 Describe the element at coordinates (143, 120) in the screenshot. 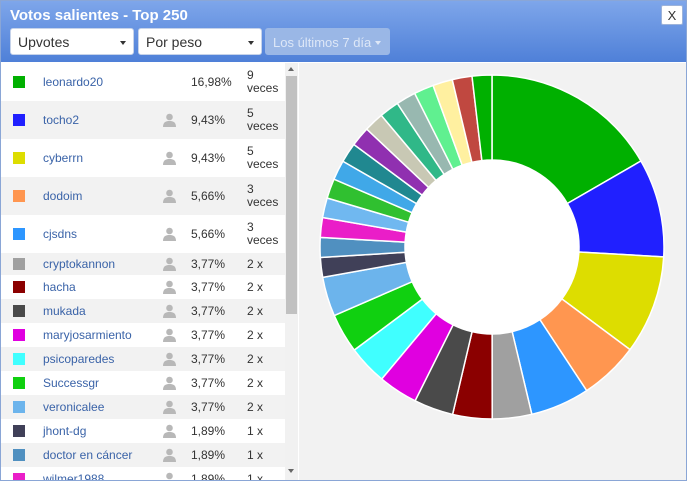

I see `list-item: tocho2 9,43% 5 veces` at that location.